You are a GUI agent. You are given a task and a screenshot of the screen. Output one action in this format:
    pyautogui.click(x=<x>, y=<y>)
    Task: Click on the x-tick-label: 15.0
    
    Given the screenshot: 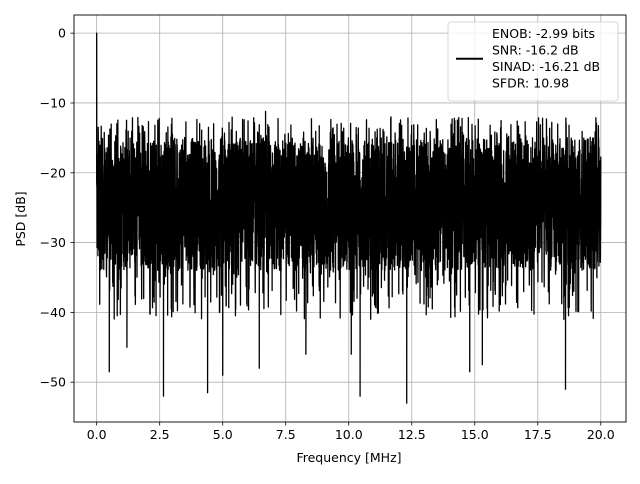 What is the action you would take?
    pyautogui.click(x=475, y=434)
    